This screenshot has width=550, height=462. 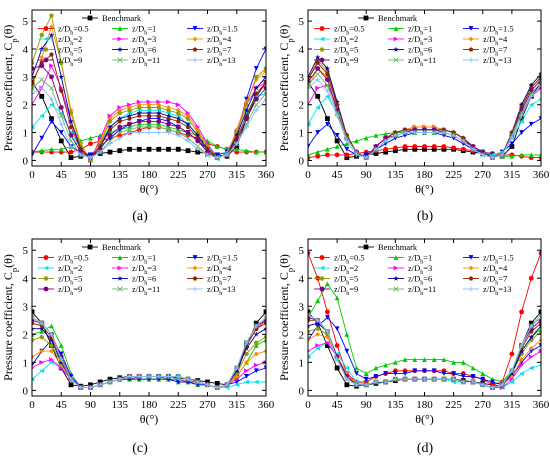 I want to click on legend-label: z/Dh=1.5, so click(x=222, y=30).